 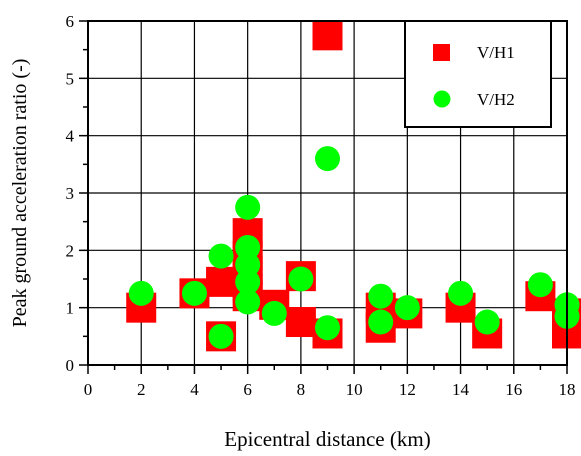 What do you see at coordinates (330, 382) in the screenshot?
I see `x-axis-ticks: 0 2 4 6 8 10 12 14 16 18` at bounding box center [330, 382].